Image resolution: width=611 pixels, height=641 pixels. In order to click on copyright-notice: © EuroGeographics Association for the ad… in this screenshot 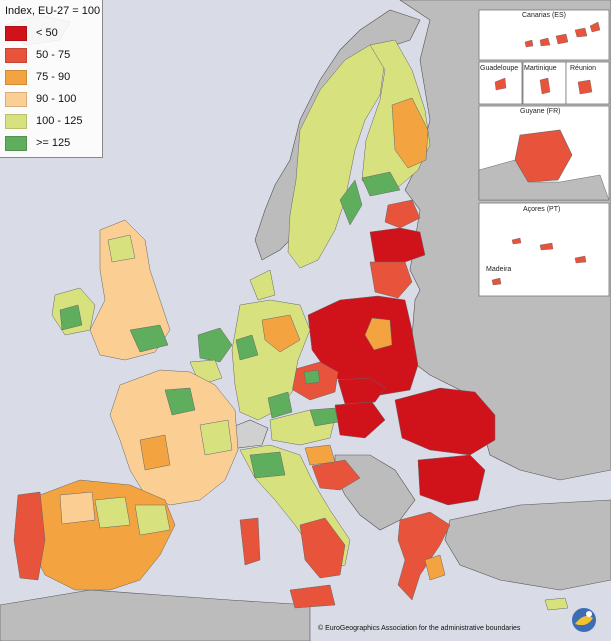, I will do `click(419, 628)`.